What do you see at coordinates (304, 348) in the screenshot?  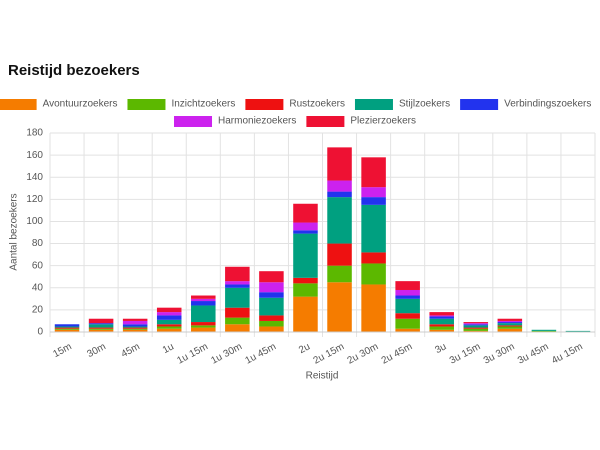 I see `x-tick-label: 2u` at bounding box center [304, 348].